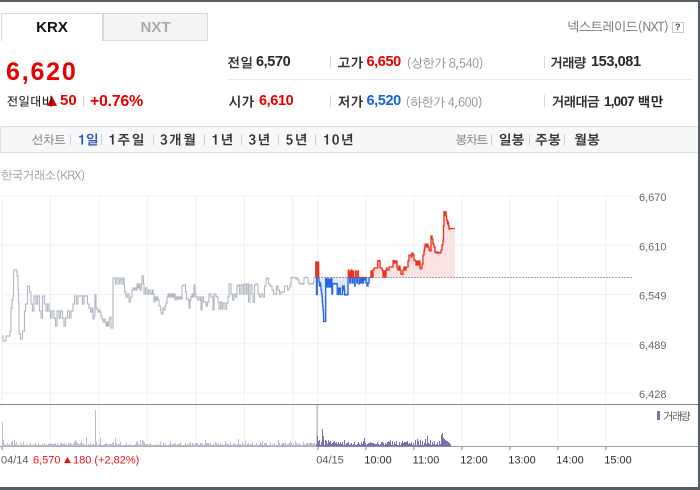 Image resolution: width=700 pixels, height=490 pixels. Describe the element at coordinates (653, 247) in the screenshot. I see `svg-text: 6,610` at that location.